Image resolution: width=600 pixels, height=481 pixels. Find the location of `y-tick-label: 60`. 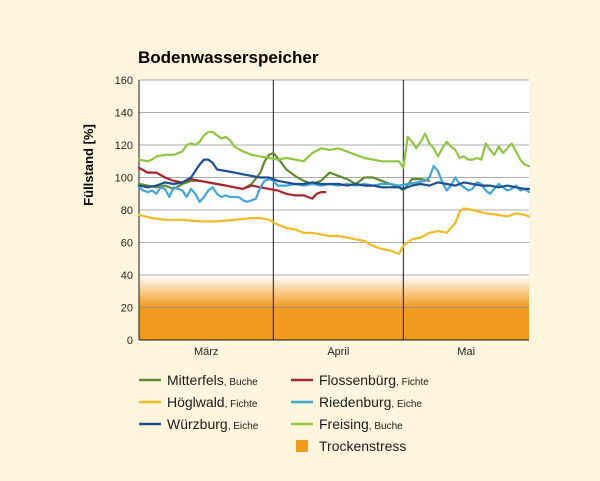

y-tick-label: 60 is located at coordinates (127, 244).